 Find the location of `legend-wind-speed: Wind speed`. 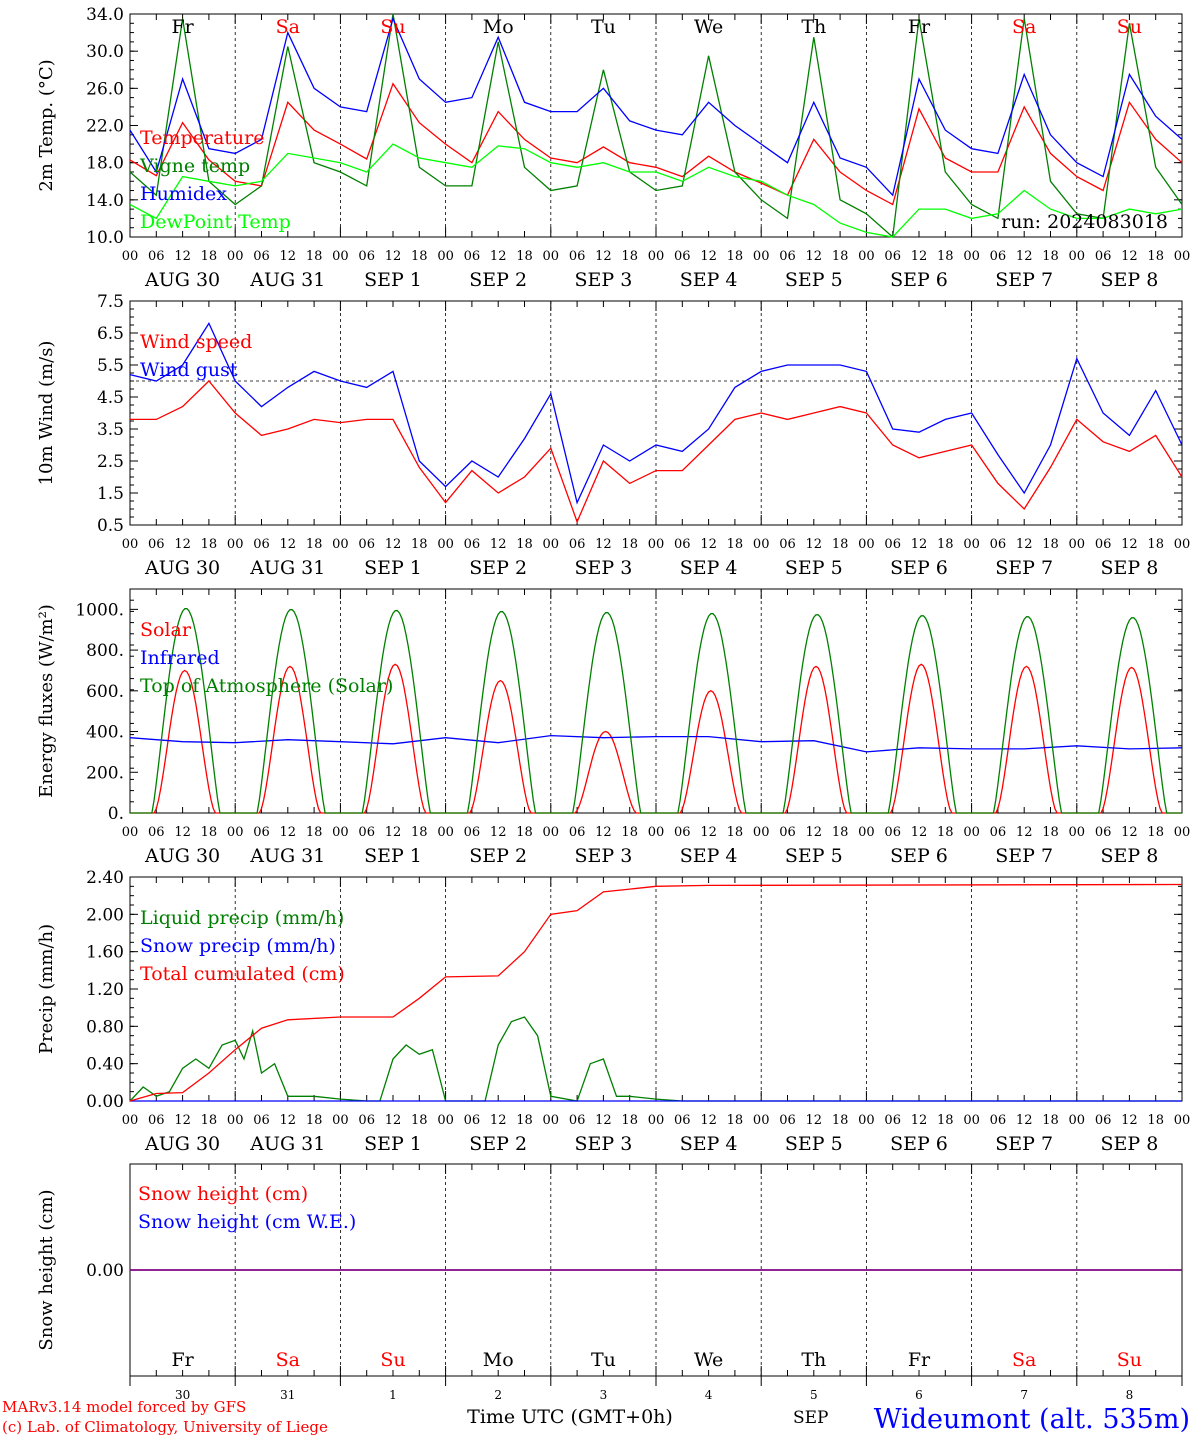

legend-wind-speed: Wind speed is located at coordinates (196, 342).